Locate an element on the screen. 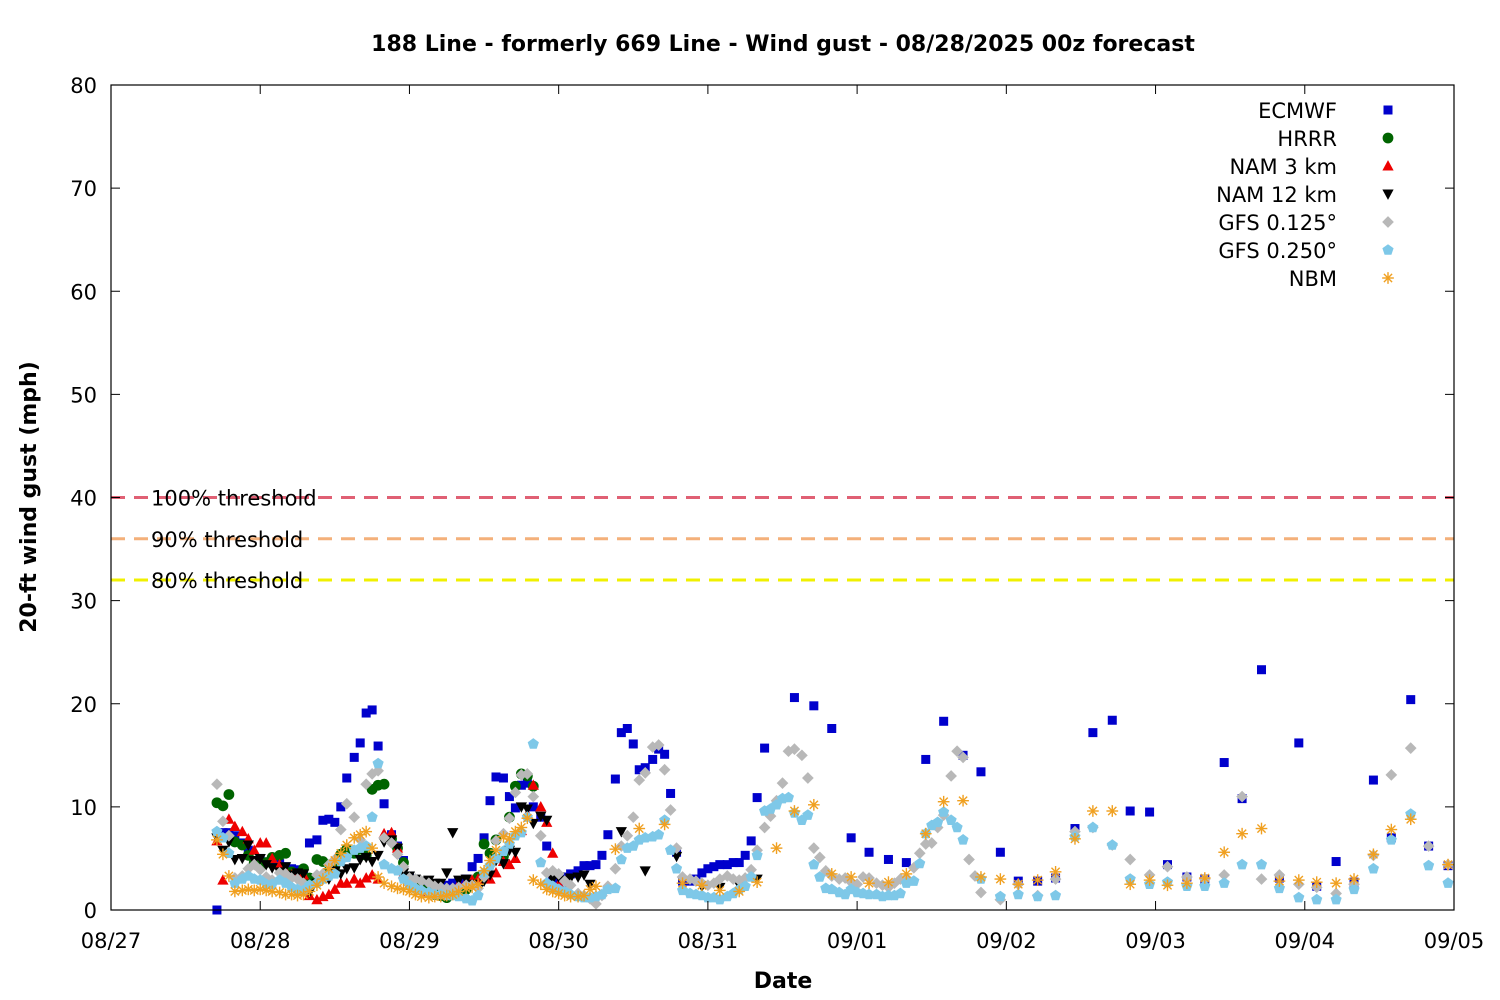 The height and width of the screenshot is (1000, 1500). legend-label: NAM 12 km is located at coordinates (1276, 195).